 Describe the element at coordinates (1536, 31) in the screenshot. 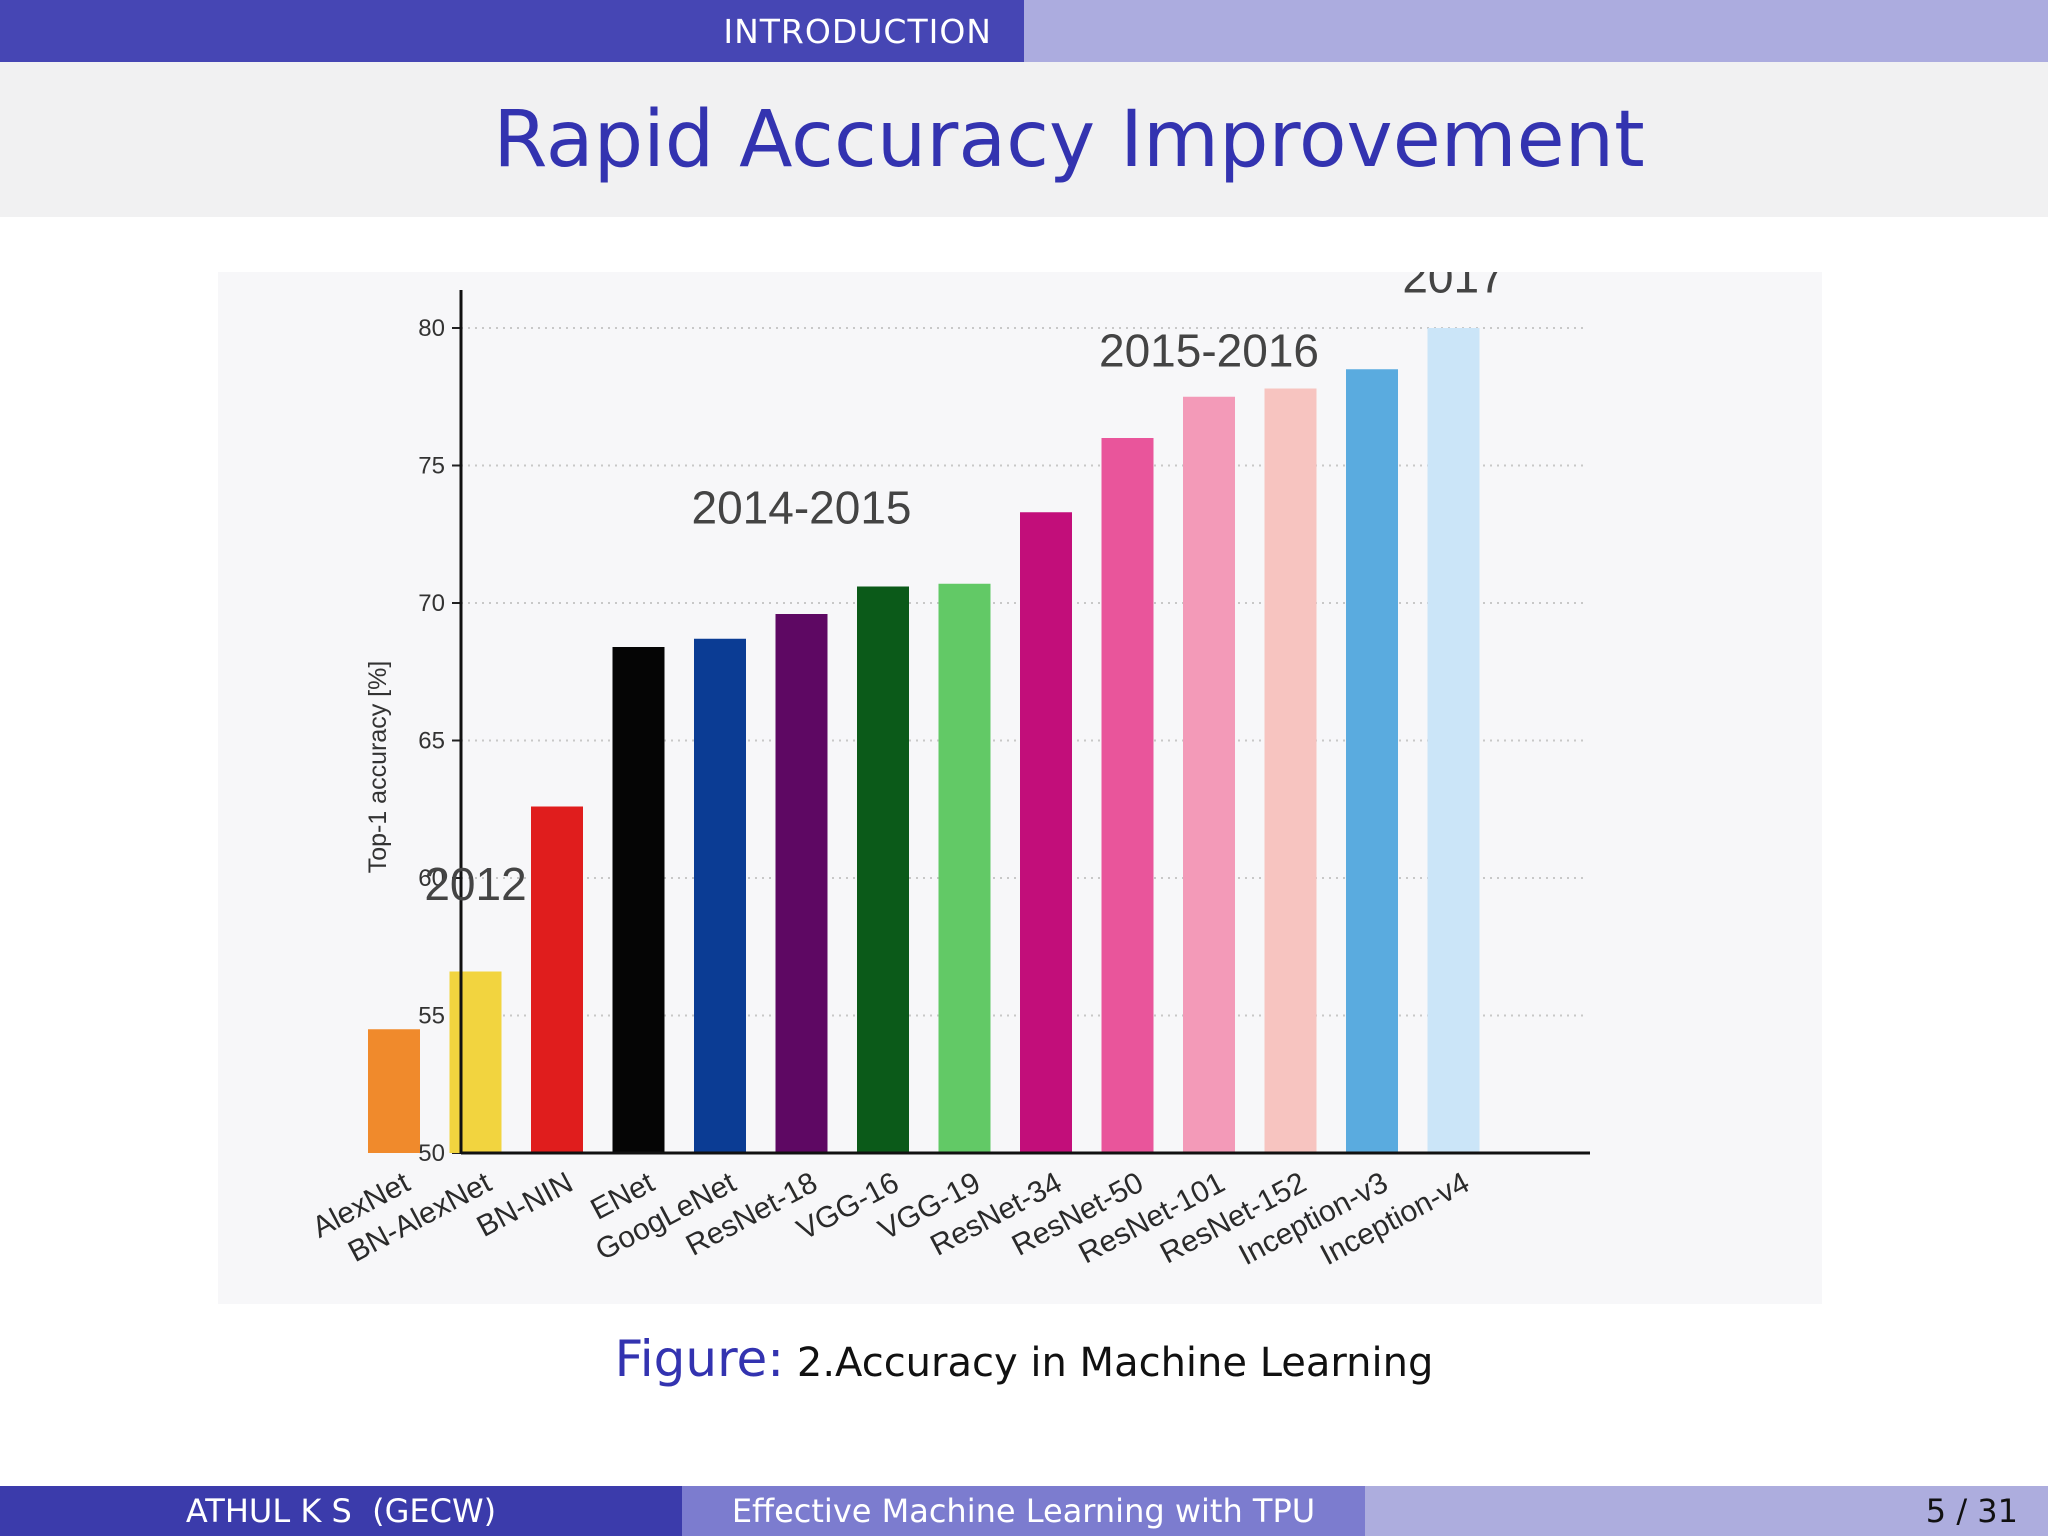

I see `section-bar-filler` at that location.